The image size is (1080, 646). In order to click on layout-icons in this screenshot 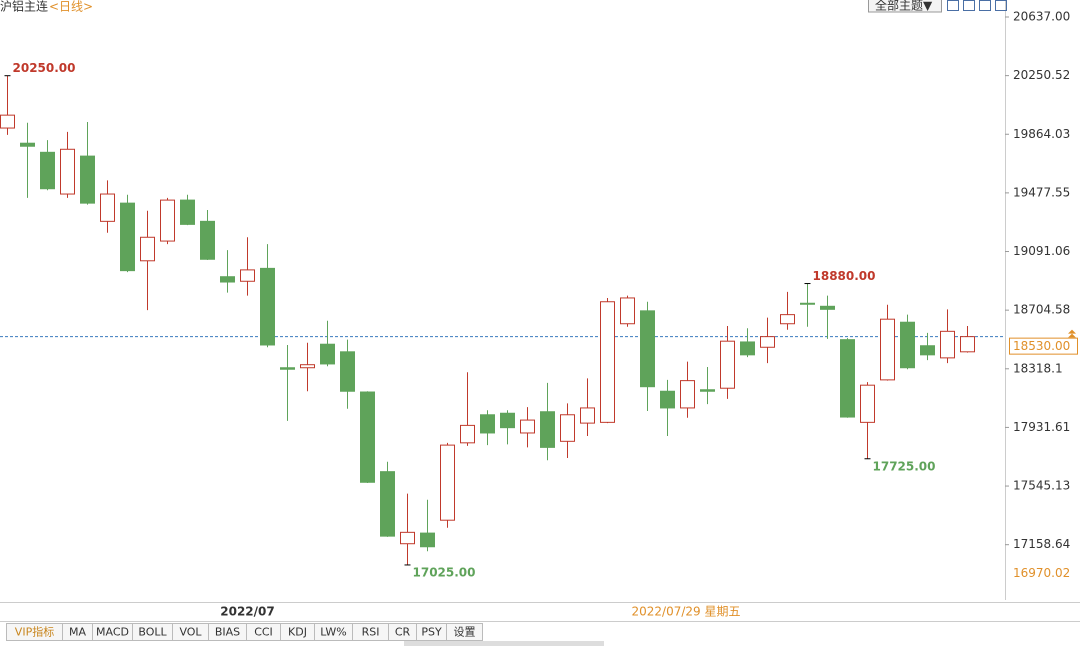, I will do `click(977, 5)`.